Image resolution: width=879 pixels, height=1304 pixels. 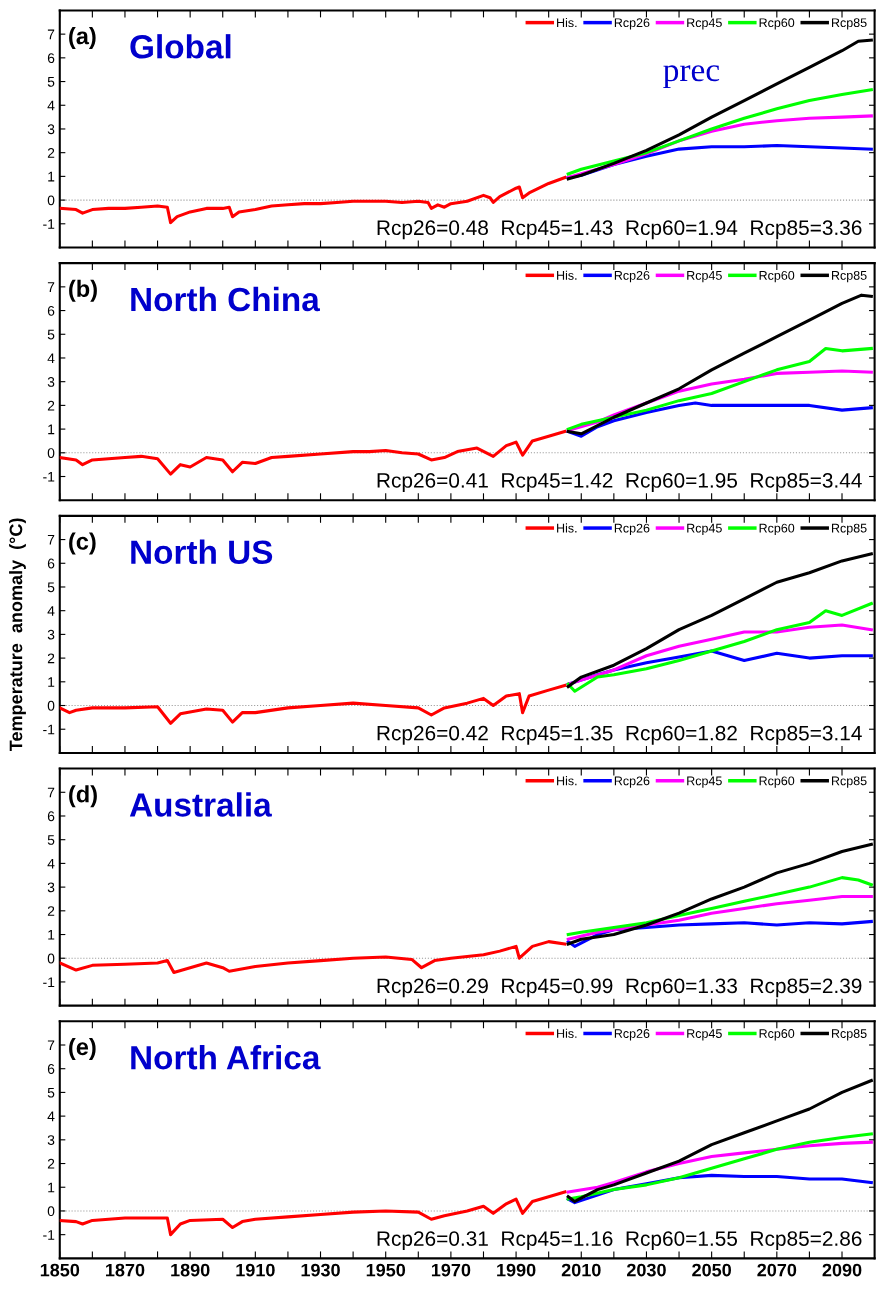 I want to click on annotation: Rcp26=0.41 Rcp45=1.42 Rcp60=1.95 Rcp85=3.44, so click(x=619, y=482).